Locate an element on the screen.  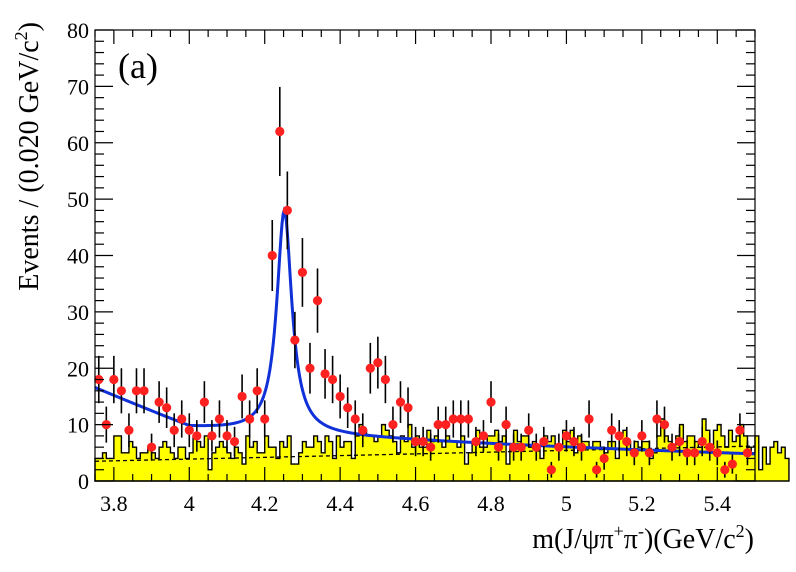
y-tick-label: 0 is located at coordinates (83, 481).